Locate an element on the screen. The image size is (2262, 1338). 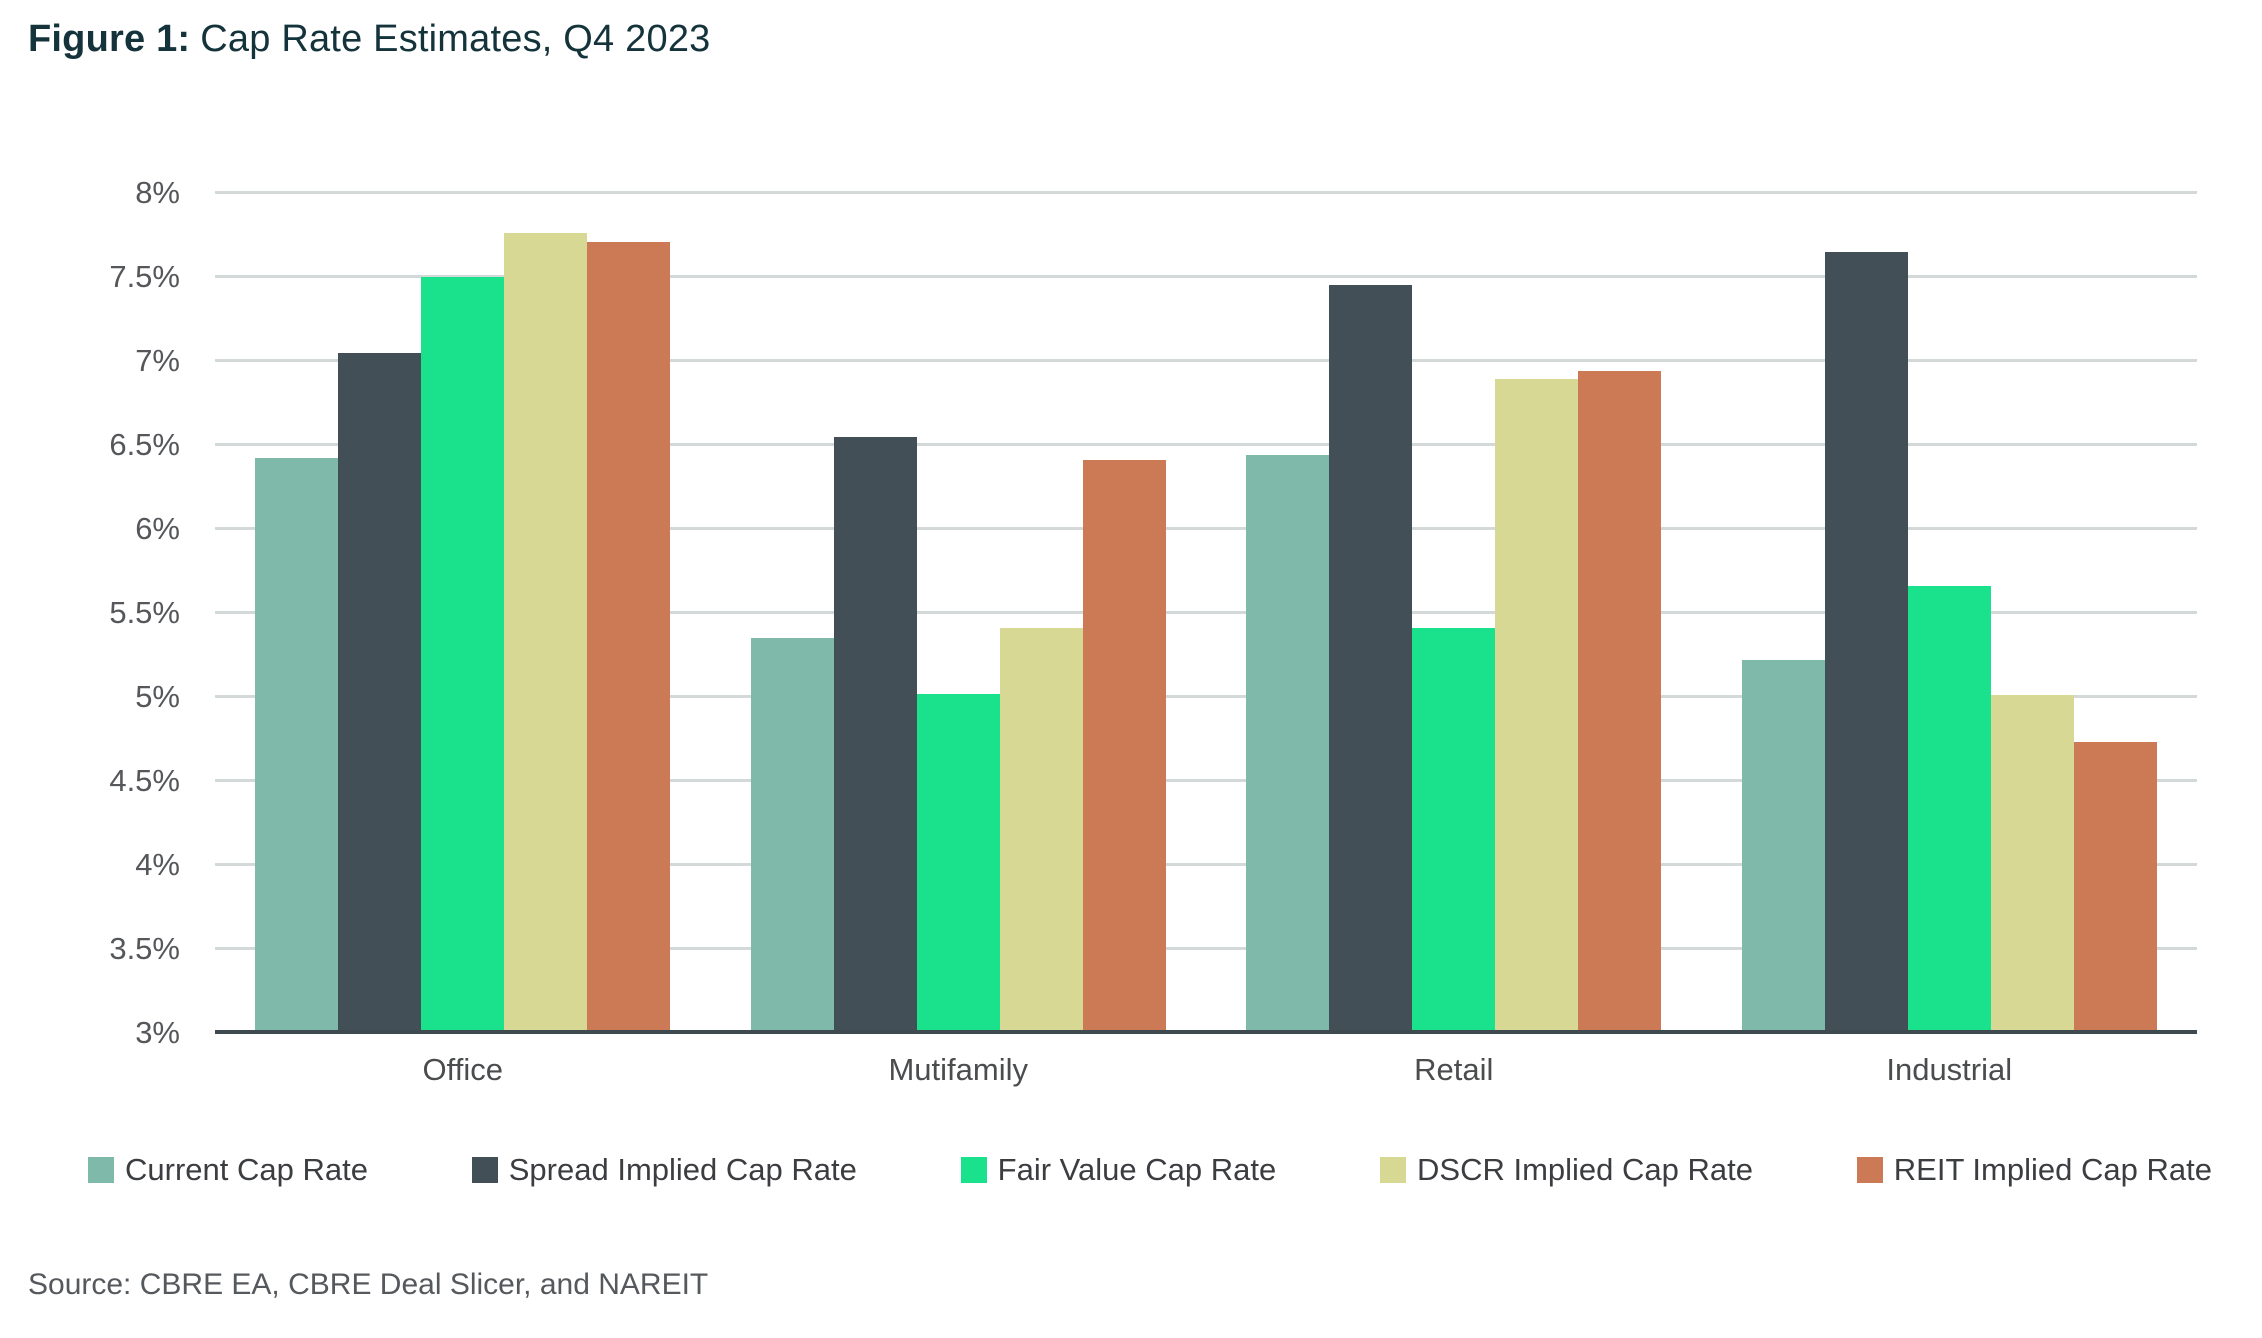
legend-item: Current Cap Rate is located at coordinates (228, 1170).